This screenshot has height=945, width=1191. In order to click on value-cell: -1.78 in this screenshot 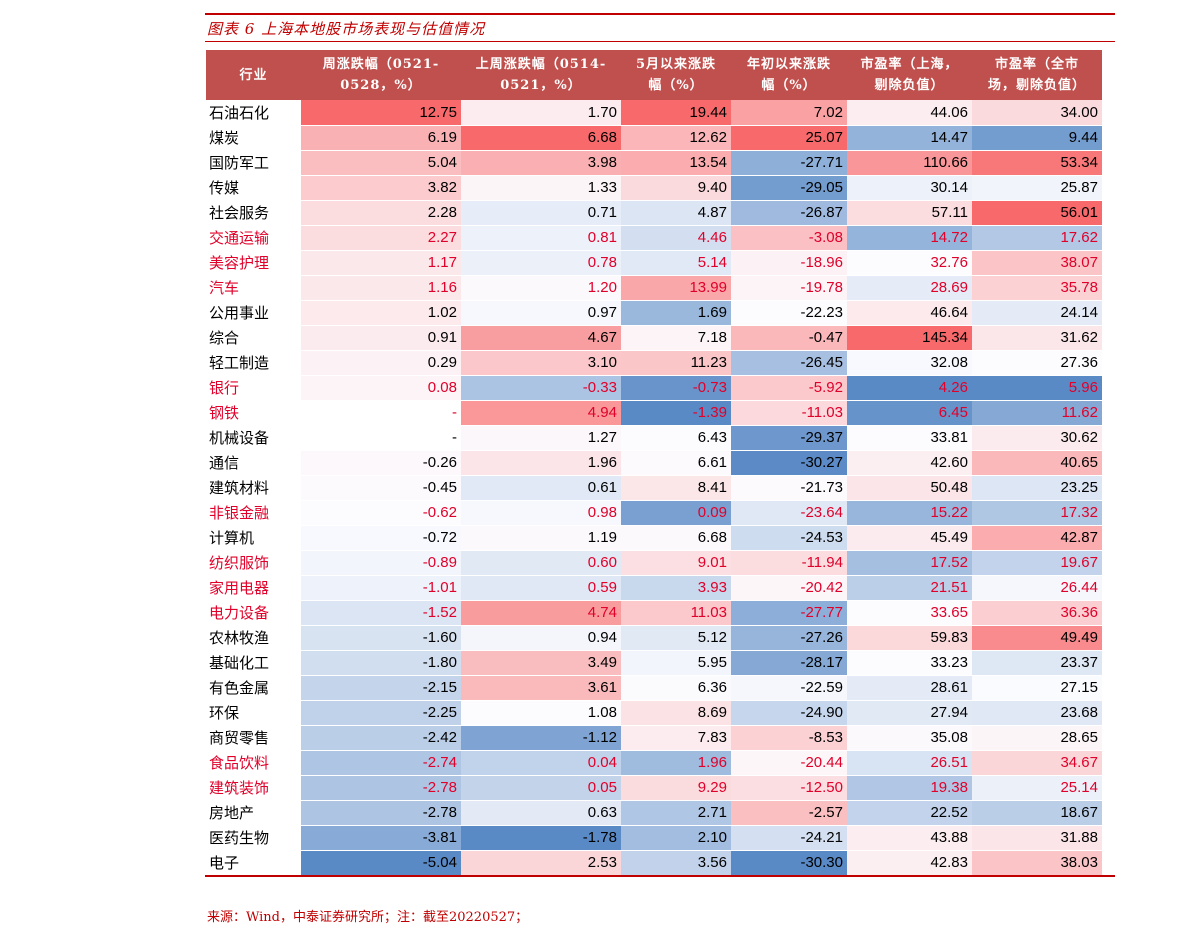, I will do `click(541, 838)`.